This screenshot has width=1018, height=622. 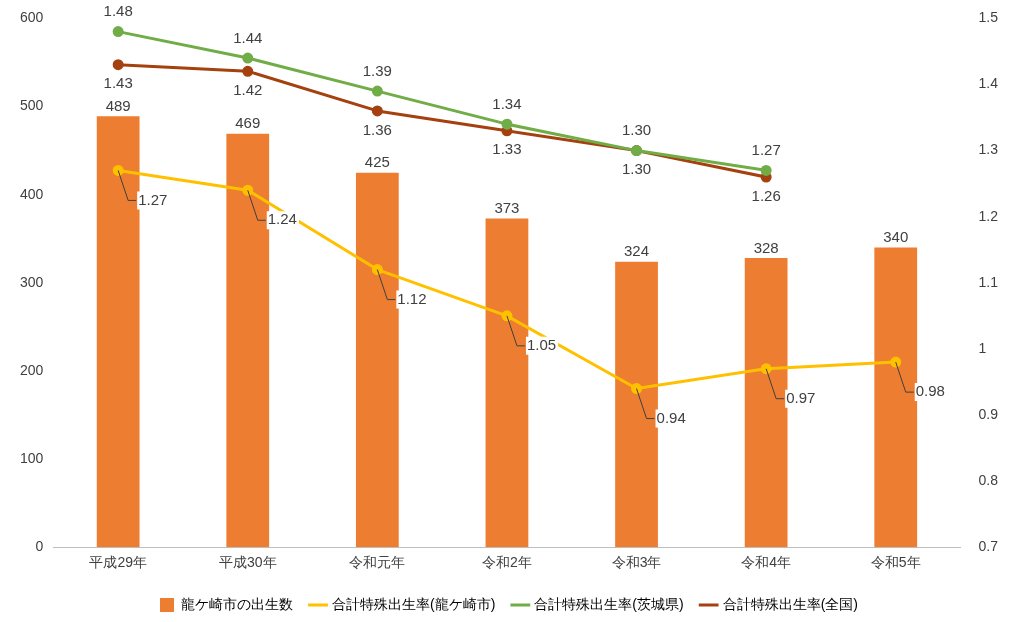 What do you see at coordinates (766, 247) in the screenshot?
I see `data-label: 328` at bounding box center [766, 247].